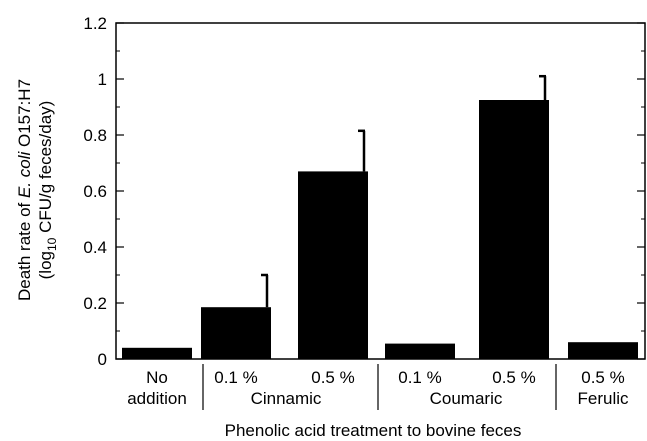 Image resolution: width=647 pixels, height=441 pixels. What do you see at coordinates (286, 398) in the screenshot?
I see `group-label-cinnamic: Cinnamic` at bounding box center [286, 398].